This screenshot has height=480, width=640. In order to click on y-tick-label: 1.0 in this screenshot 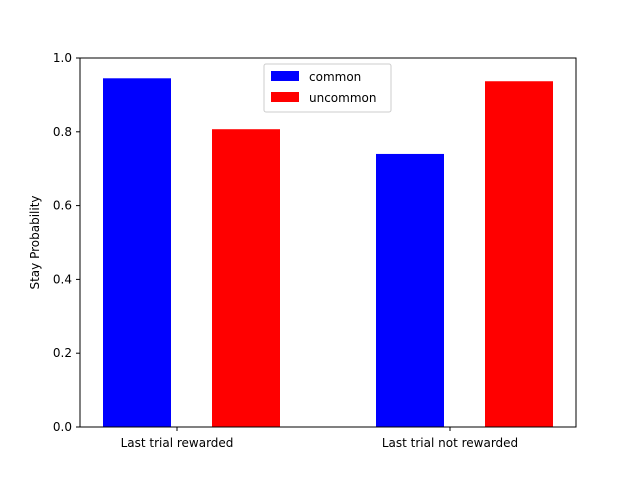, I will do `click(62, 58)`.